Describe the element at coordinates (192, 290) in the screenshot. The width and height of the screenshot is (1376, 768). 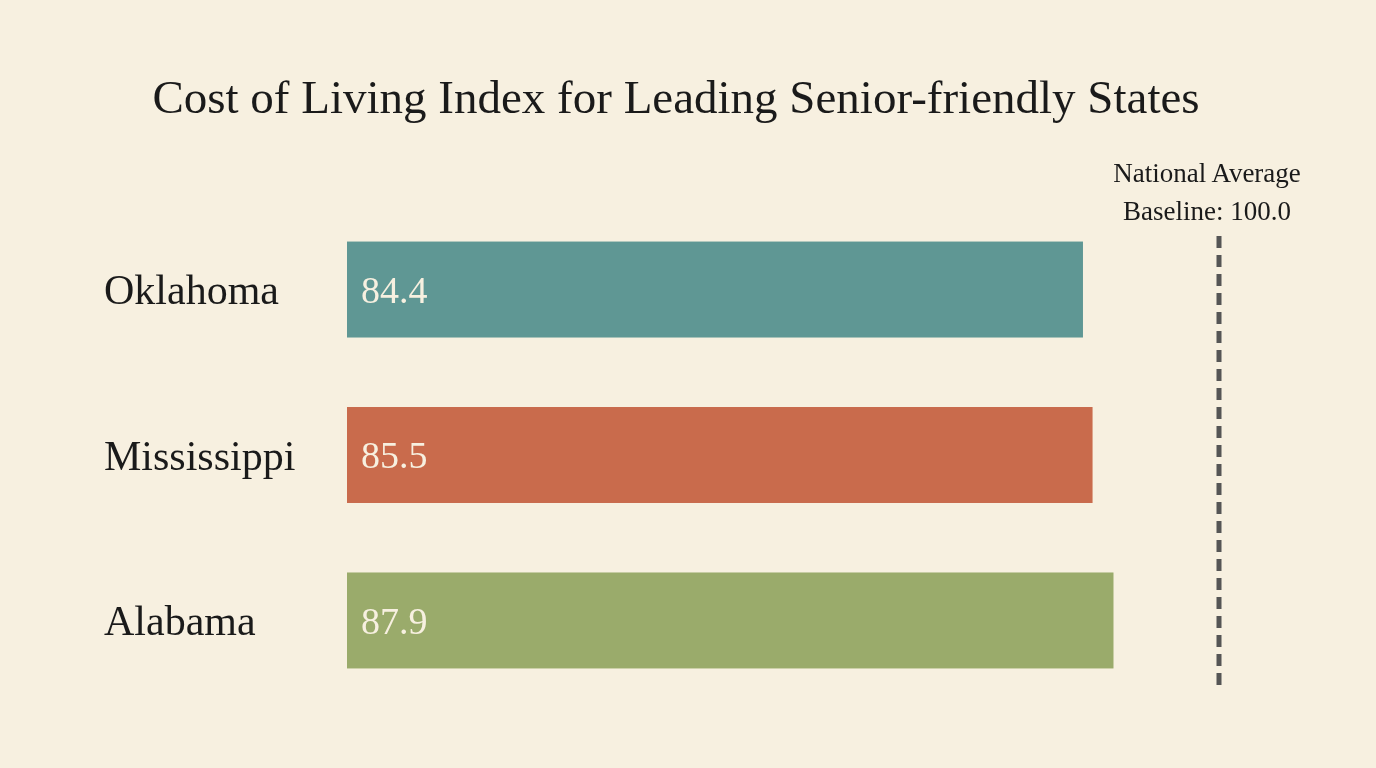
I see `y-tick-label: Oklahoma` at that location.